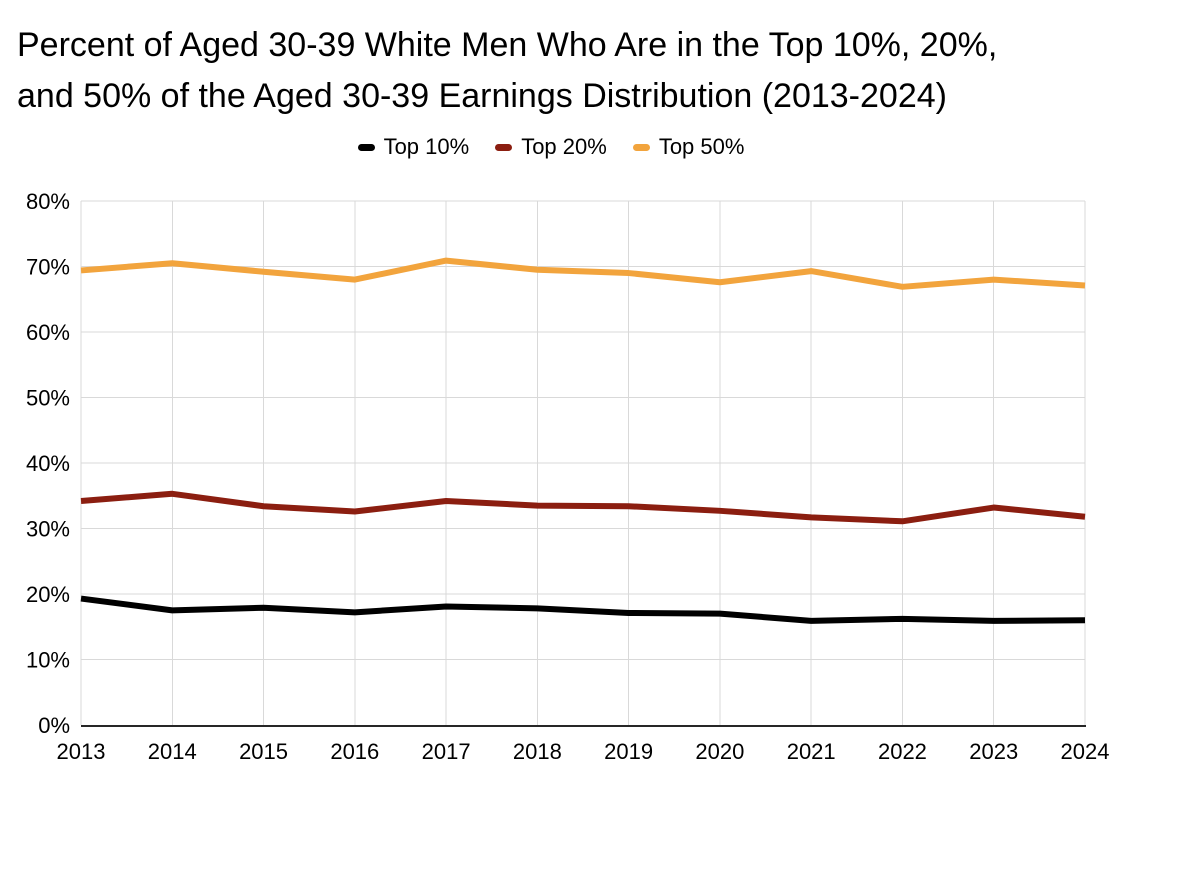 Image resolution: width=1200 pixels, height=872 pixels. Describe the element at coordinates (54, 725) in the screenshot. I see `y-tick-label-0%: 0%` at that location.